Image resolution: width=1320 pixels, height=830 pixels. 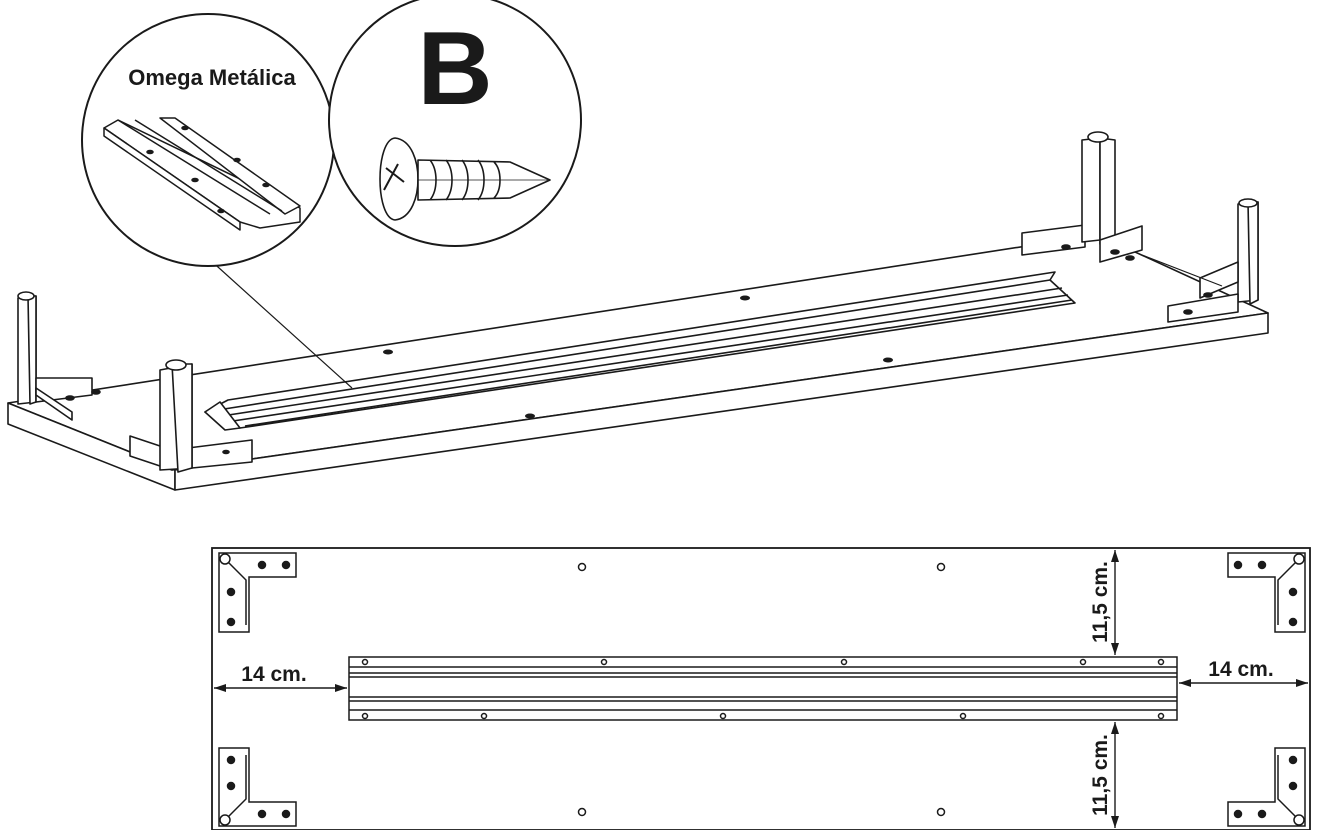 What do you see at coordinates (59, 356) in the screenshot?
I see `leg-back-left` at bounding box center [59, 356].